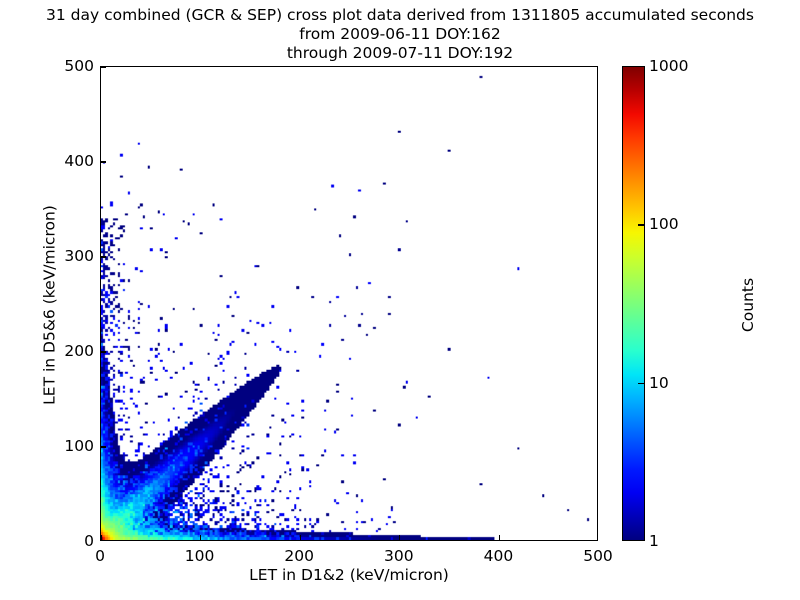 This screenshot has height=600, width=800. Describe the element at coordinates (79, 66) in the screenshot. I see `y-tick-label: 500` at that location.